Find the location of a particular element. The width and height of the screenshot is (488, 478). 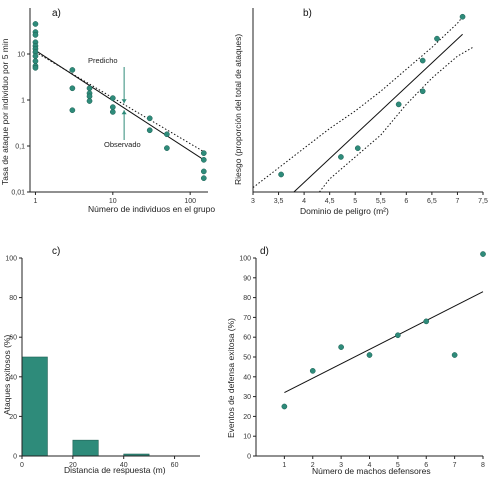

annotation-observado: Observado is located at coordinates (122, 144).